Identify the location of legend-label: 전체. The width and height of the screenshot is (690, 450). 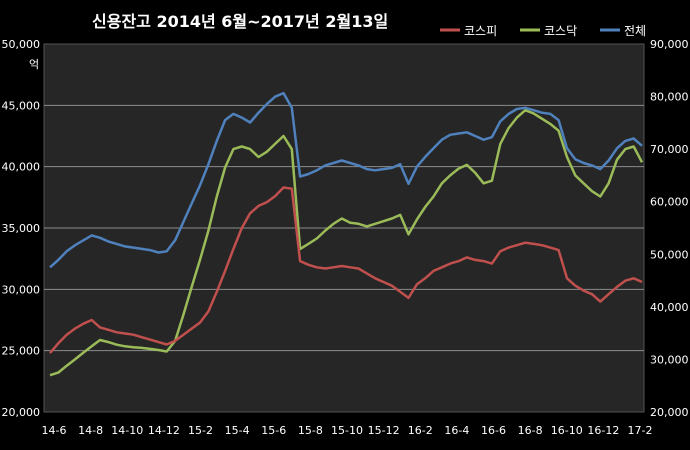
(635, 31).